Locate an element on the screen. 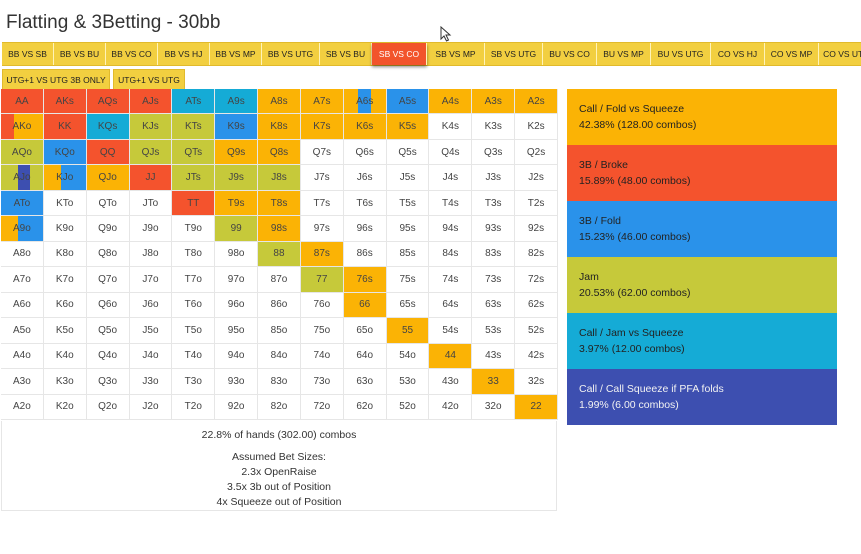 Image resolution: width=861 pixels, height=554 pixels. hand-cell-k9o: K9o is located at coordinates (65, 229).